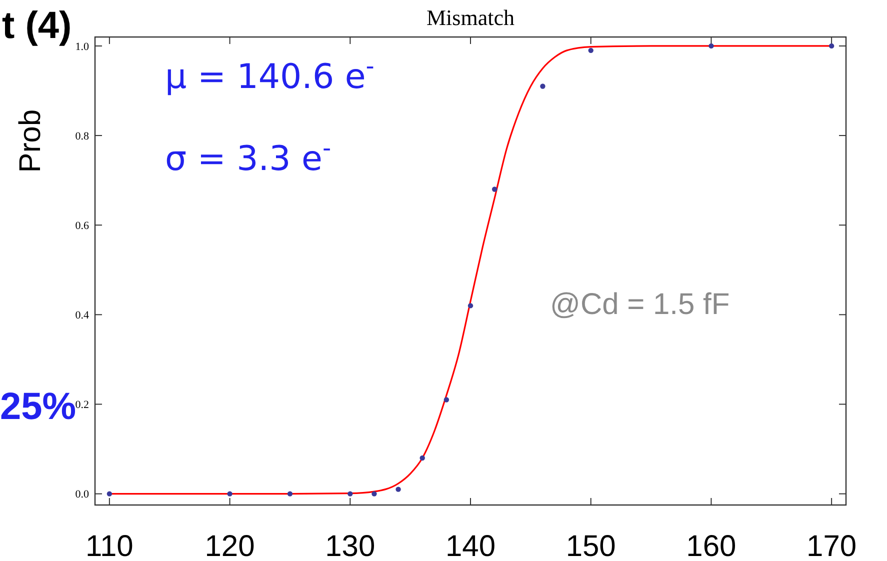  I want to click on x-tick-label: 150, so click(591, 545).